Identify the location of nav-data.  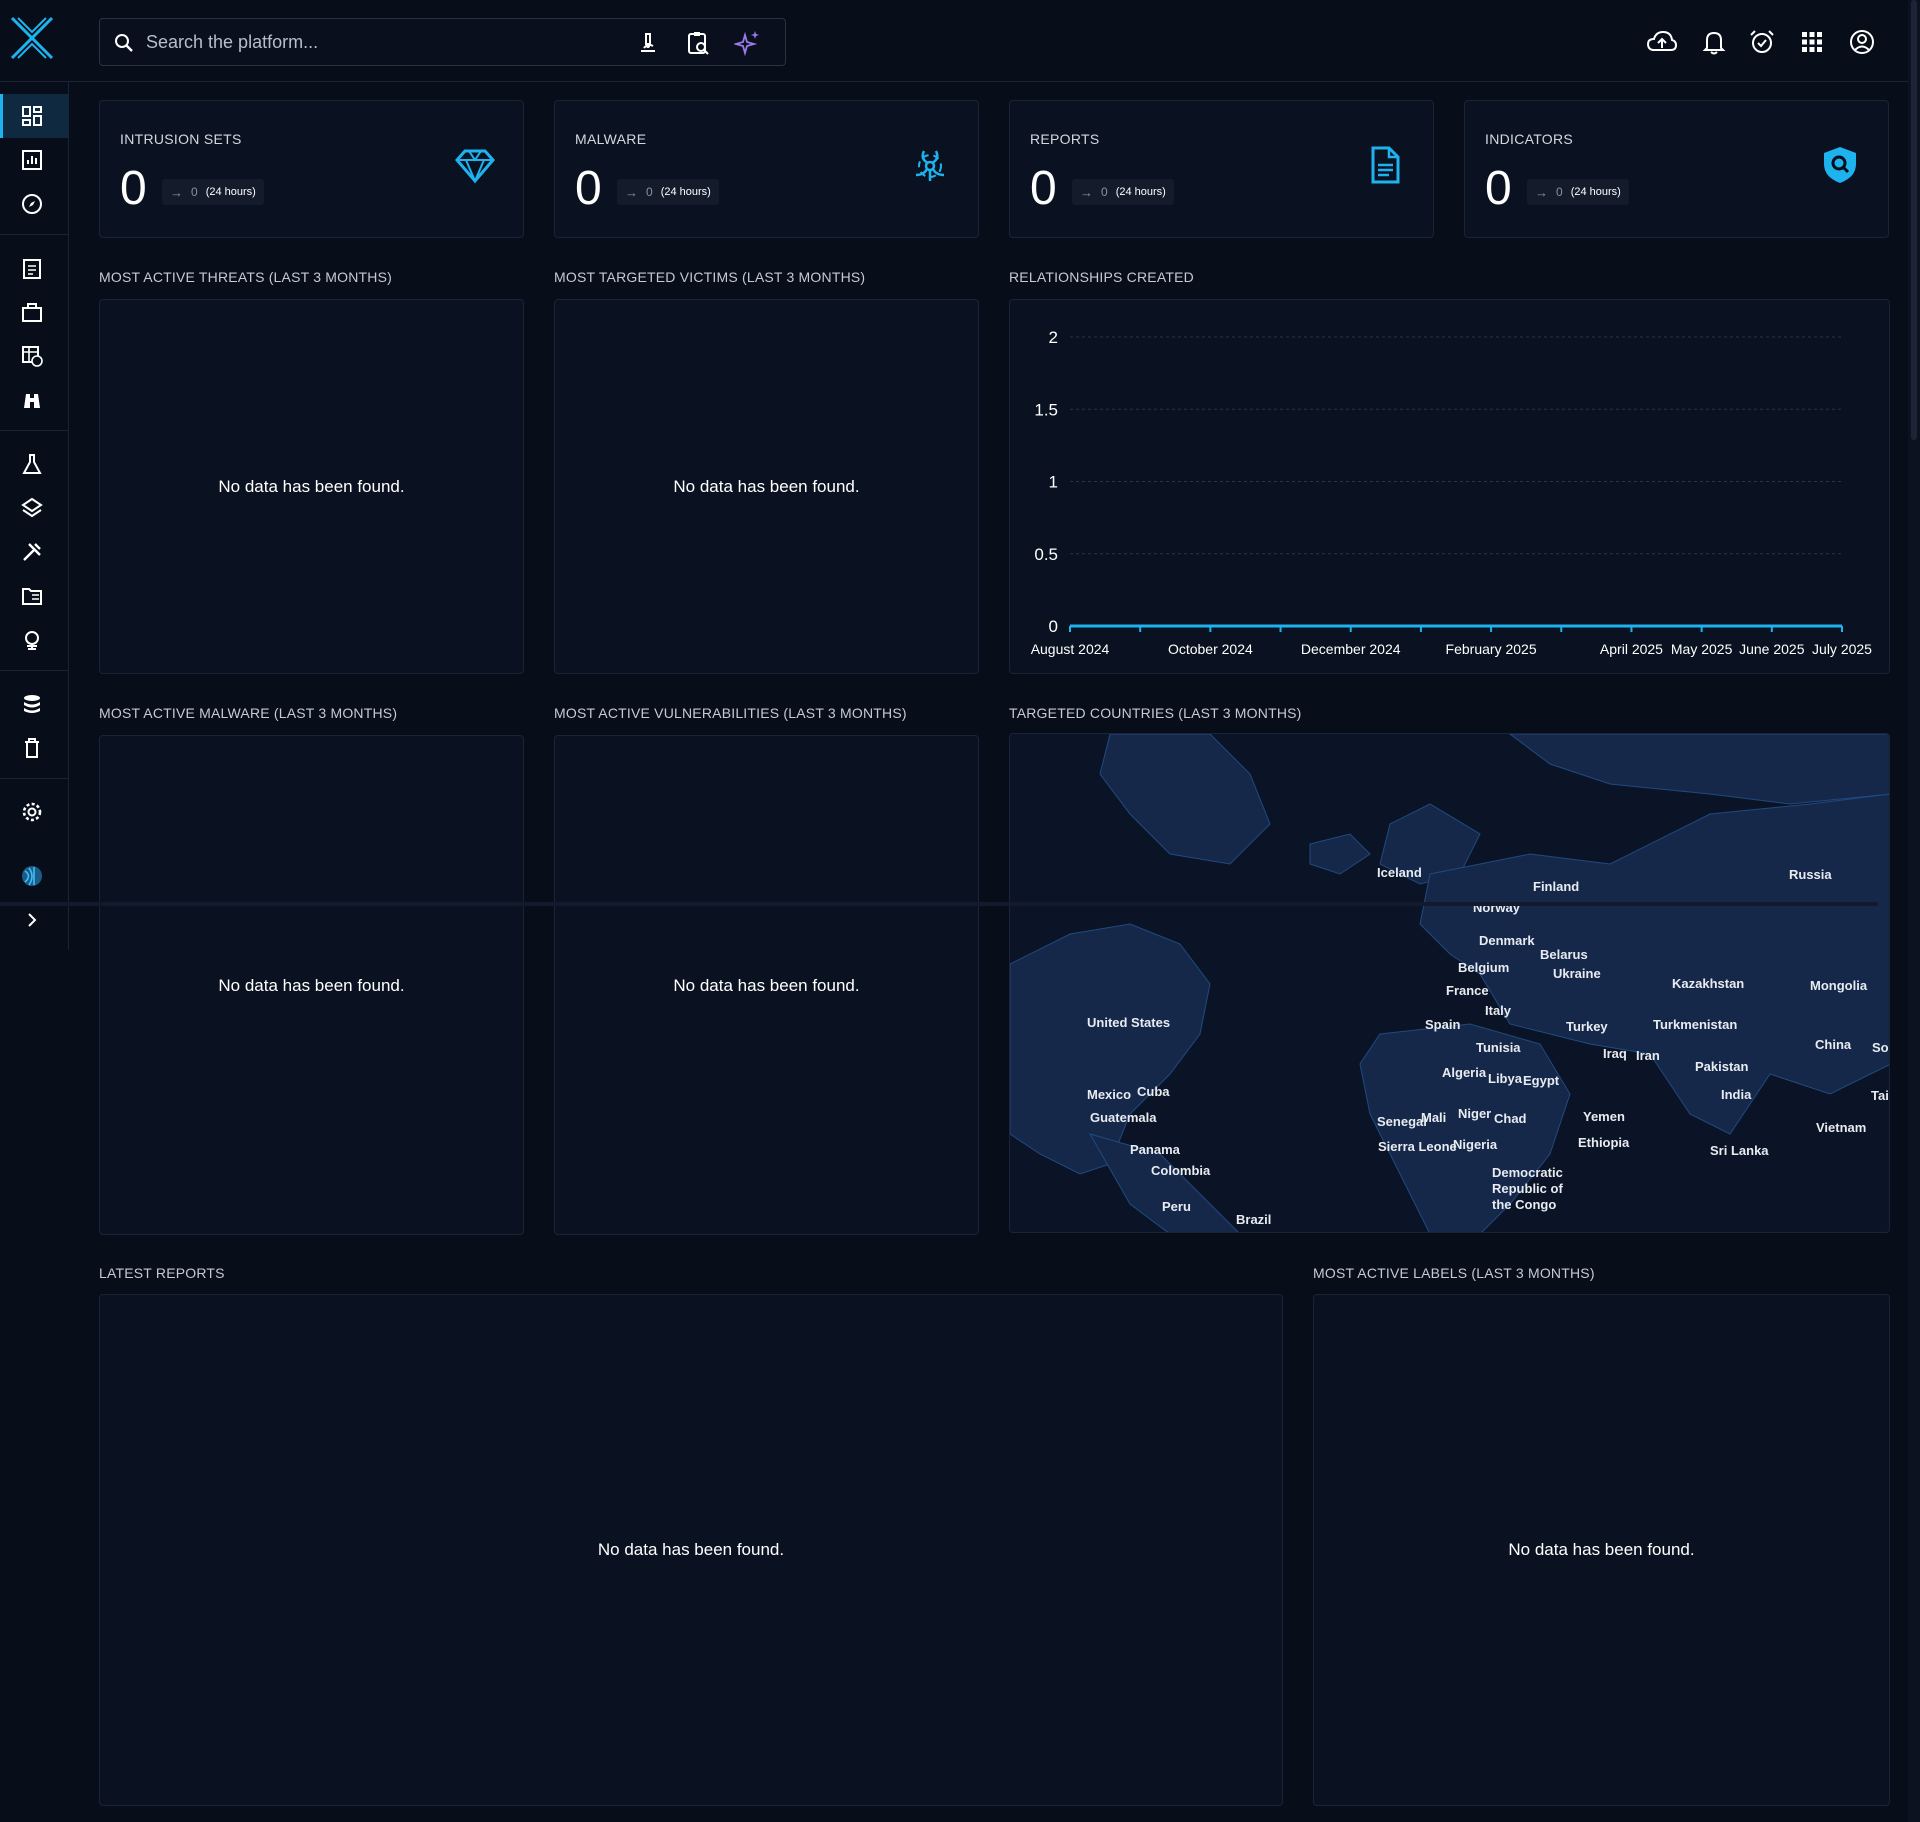
(34, 704).